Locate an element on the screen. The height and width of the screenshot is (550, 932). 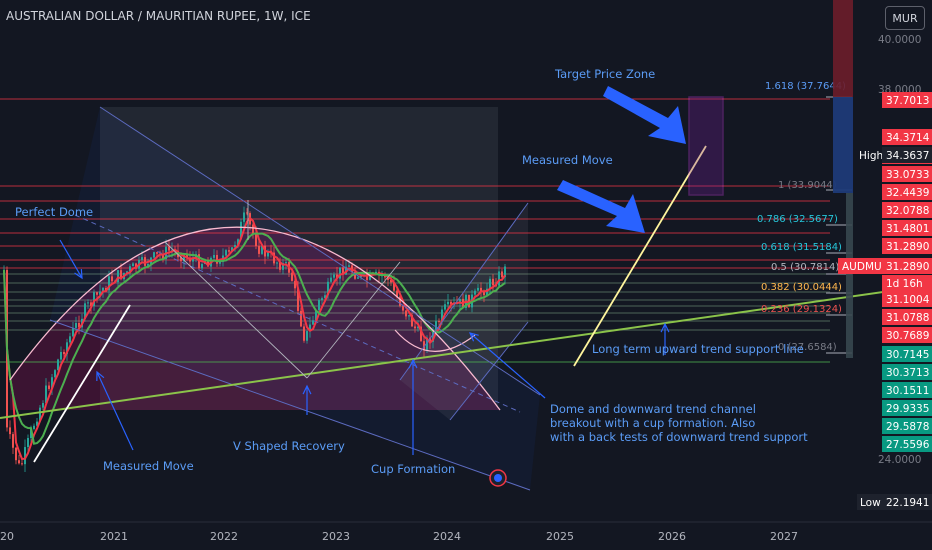
annotation-perfect-dome: Perfect Dome is located at coordinates (54, 212).